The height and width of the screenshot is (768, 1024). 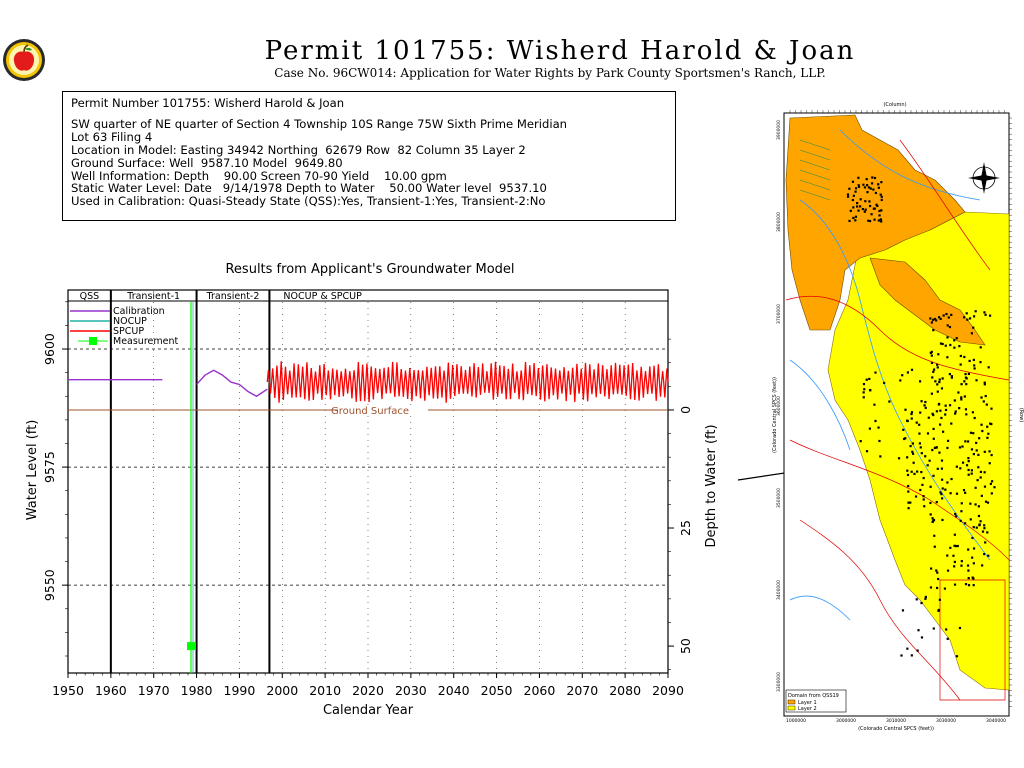 What do you see at coordinates (32, 470) in the screenshot?
I see `y-axis-label: Water Level (ft)` at bounding box center [32, 470].